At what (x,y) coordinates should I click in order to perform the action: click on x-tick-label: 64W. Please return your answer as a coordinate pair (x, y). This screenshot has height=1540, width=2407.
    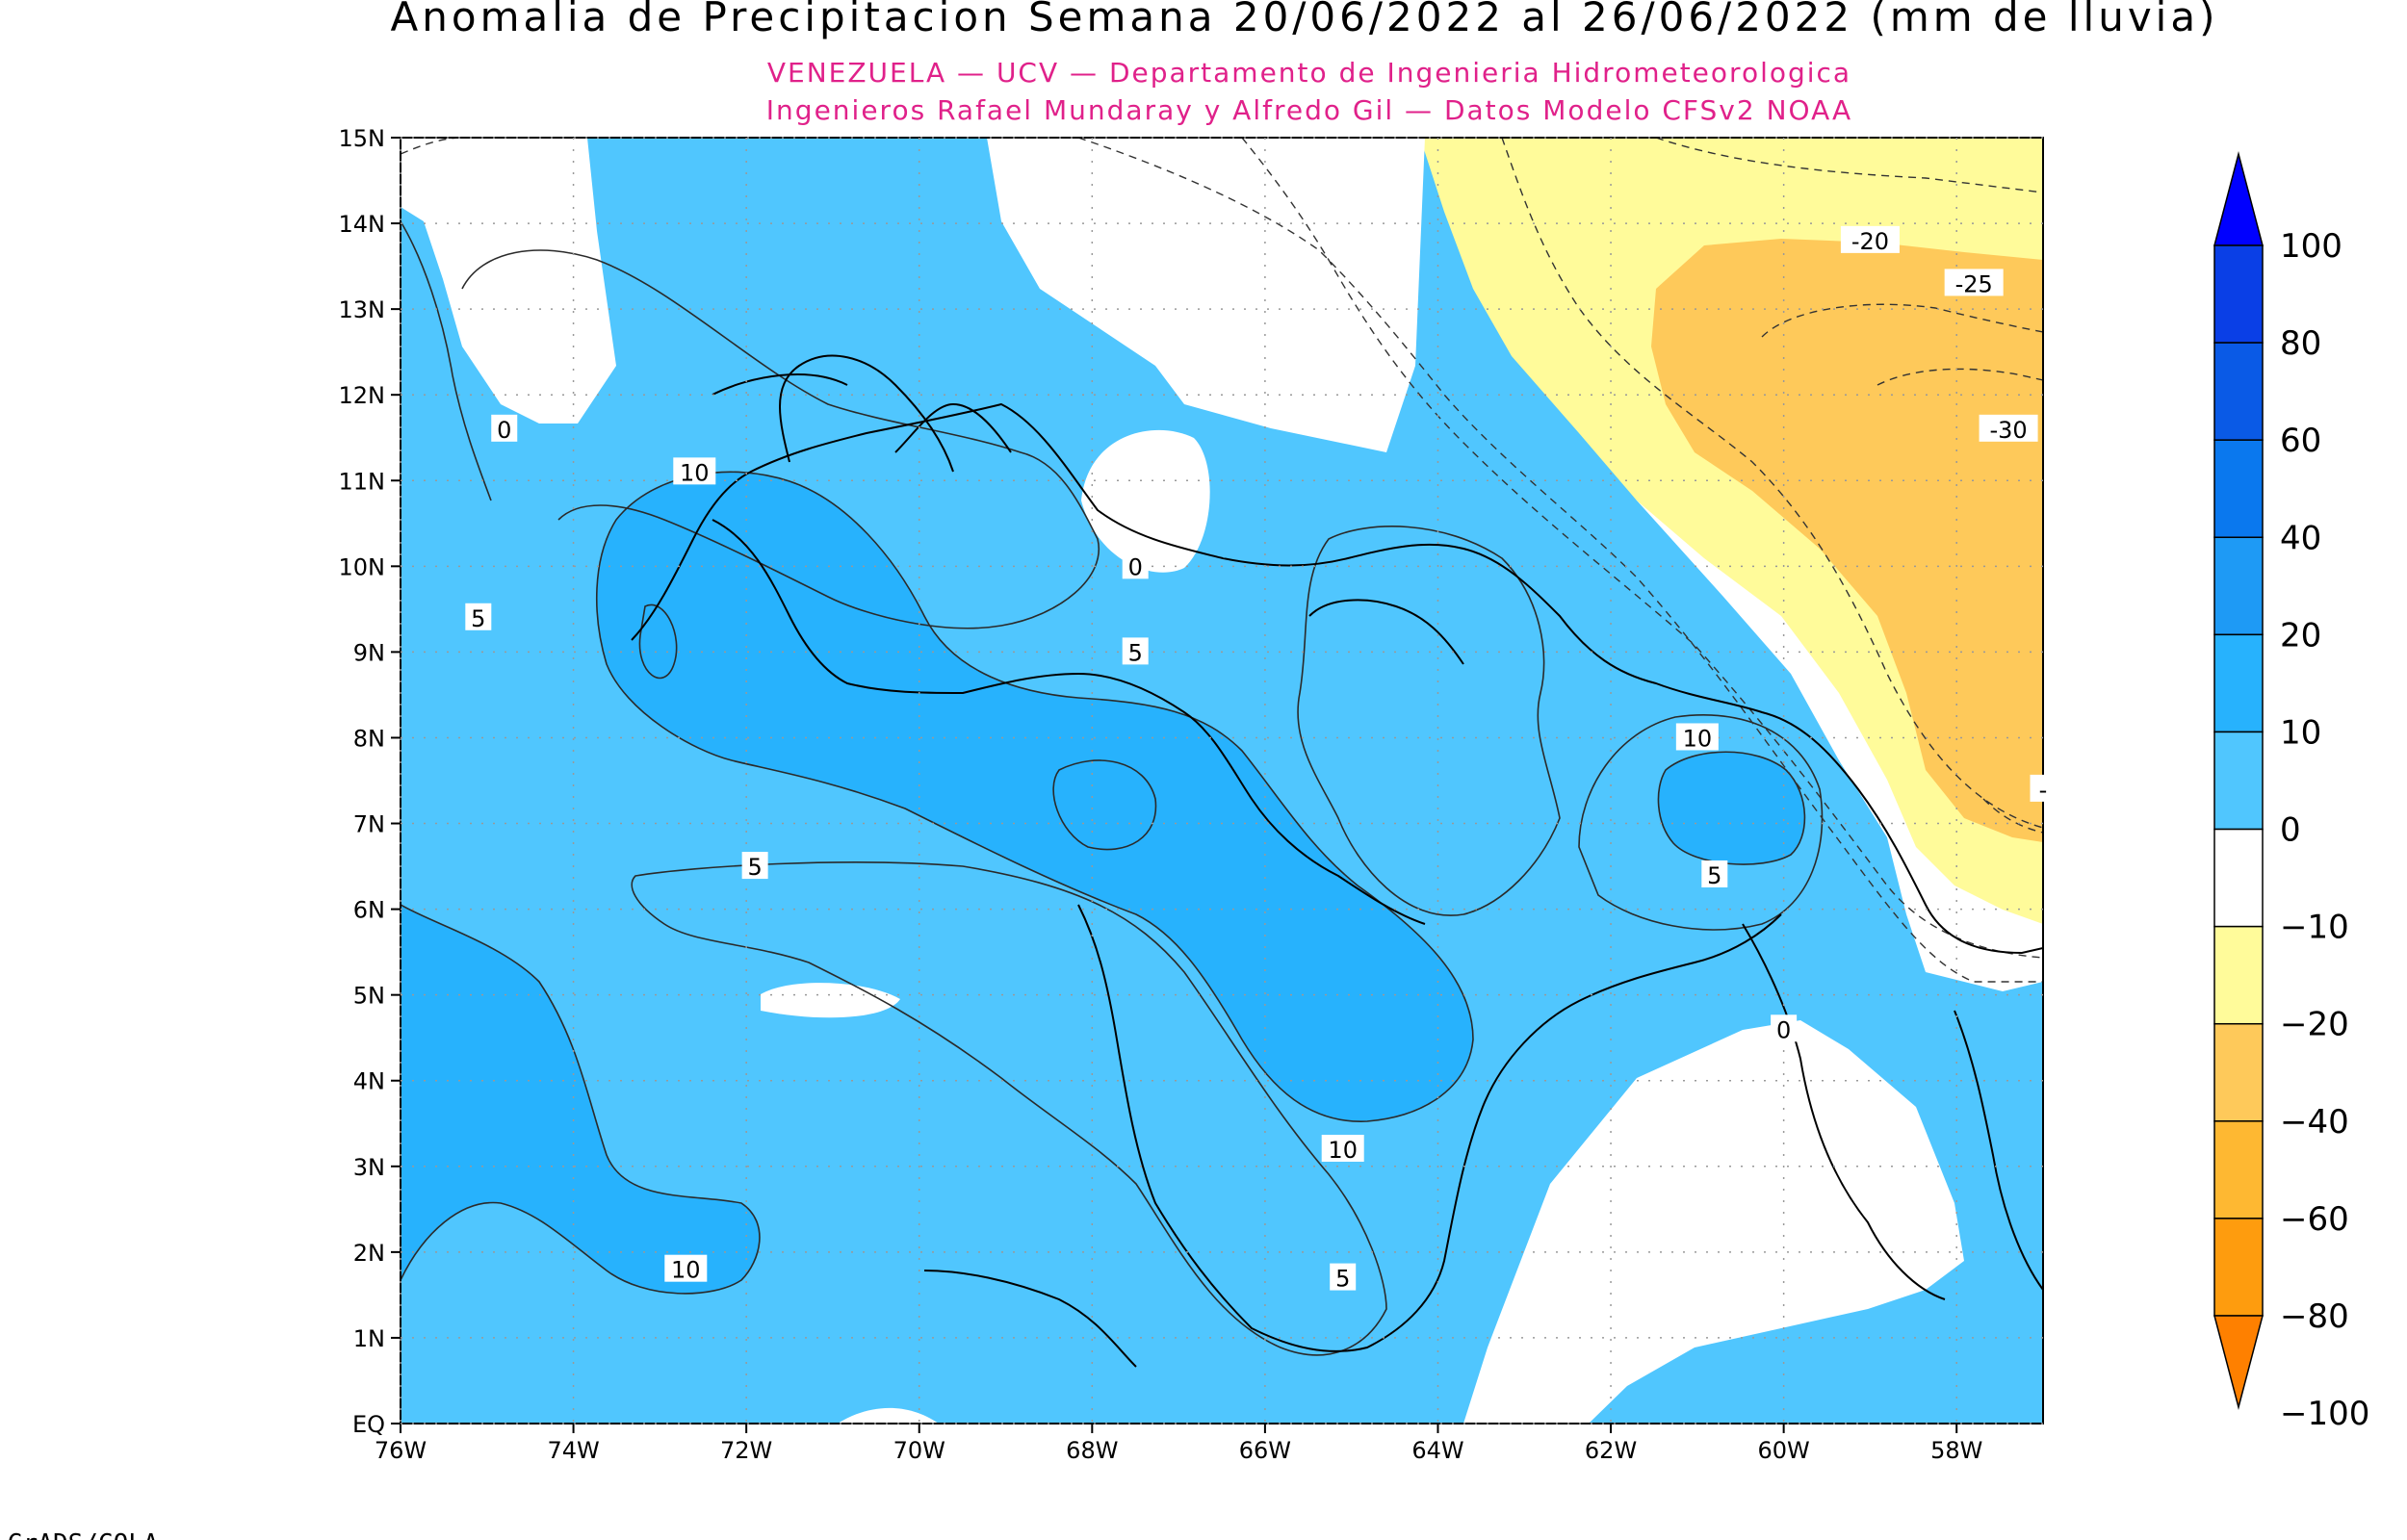
    Looking at the image, I should click on (1437, 1450).